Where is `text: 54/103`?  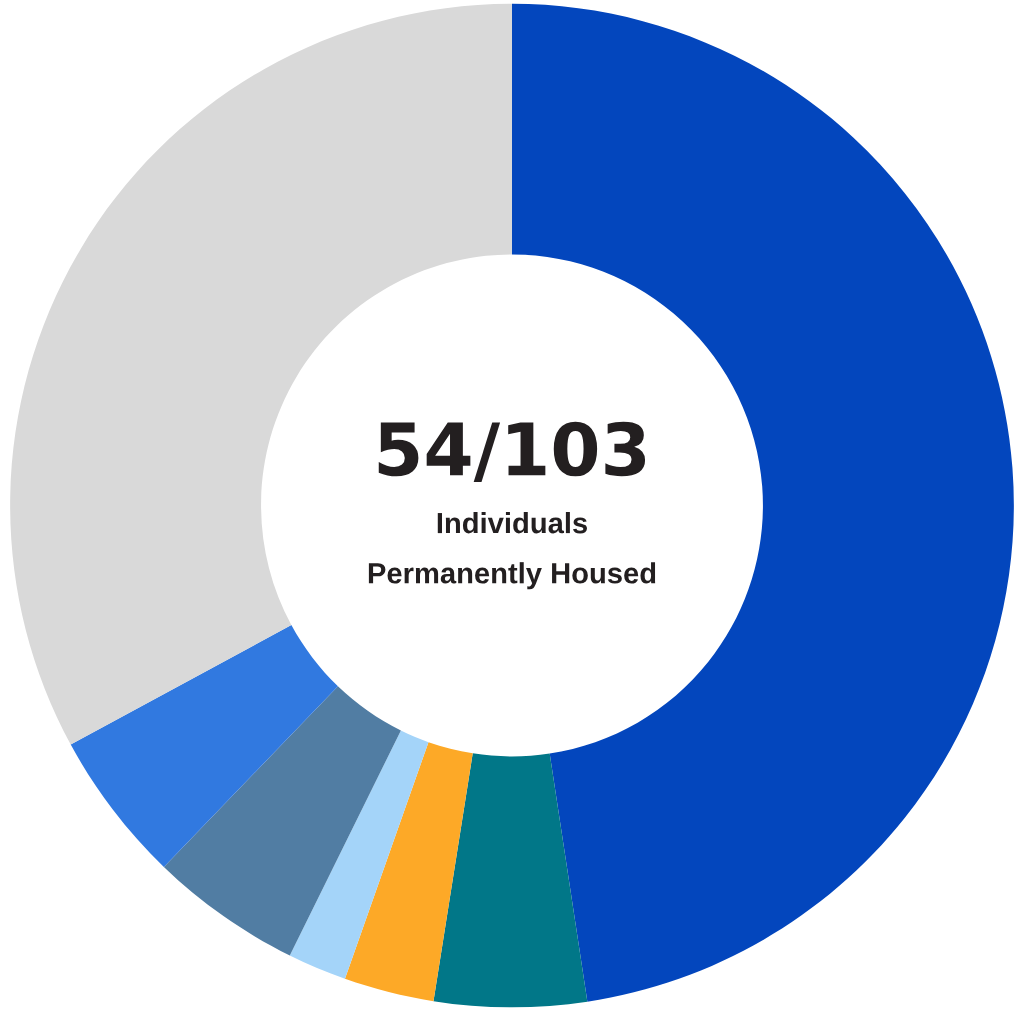 text: 54/103 is located at coordinates (512, 451).